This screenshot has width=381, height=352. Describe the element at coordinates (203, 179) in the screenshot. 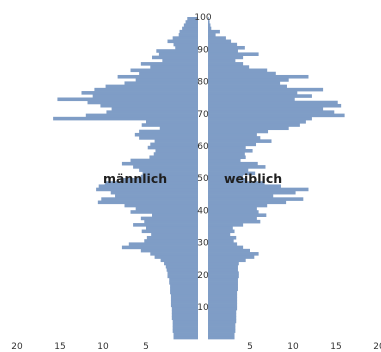

I see `age-tick-label: 50` at that location.